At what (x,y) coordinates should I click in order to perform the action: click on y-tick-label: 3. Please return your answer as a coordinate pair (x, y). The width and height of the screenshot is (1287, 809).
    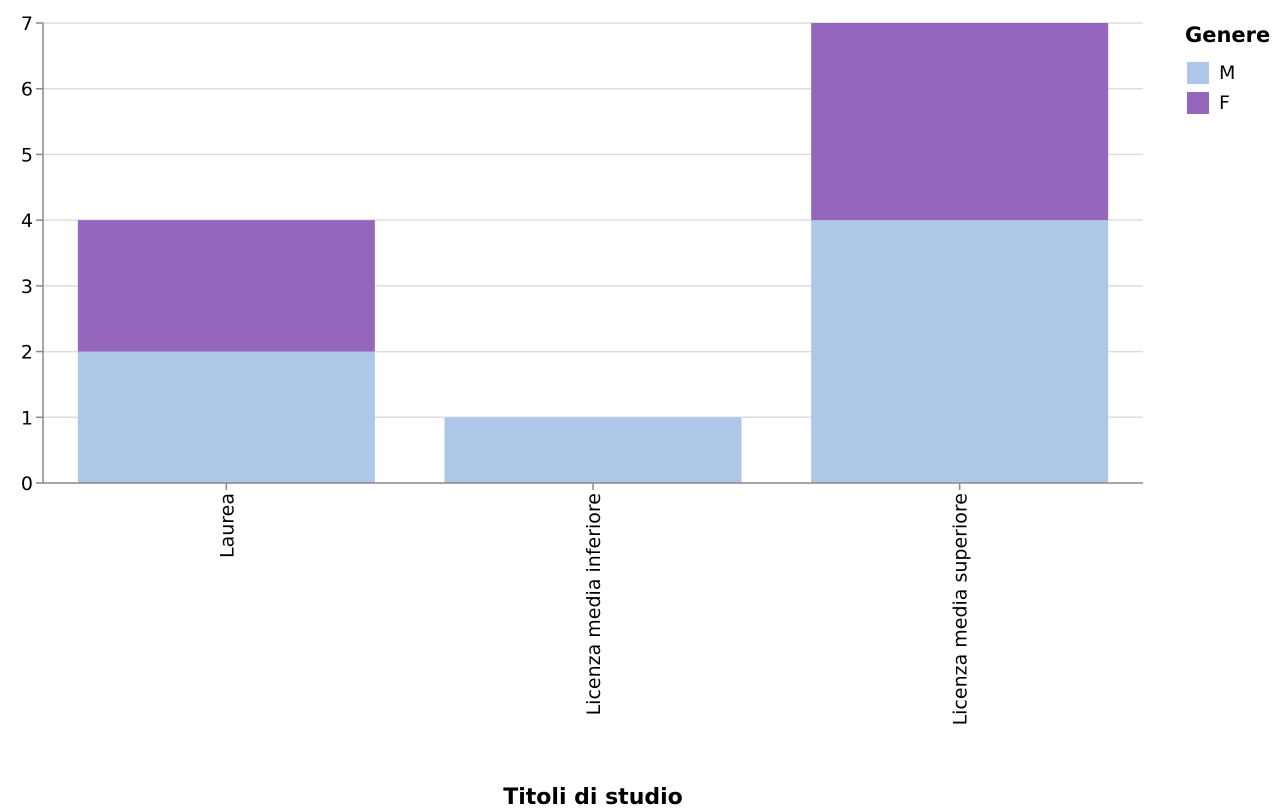
    Looking at the image, I should click on (27, 287).